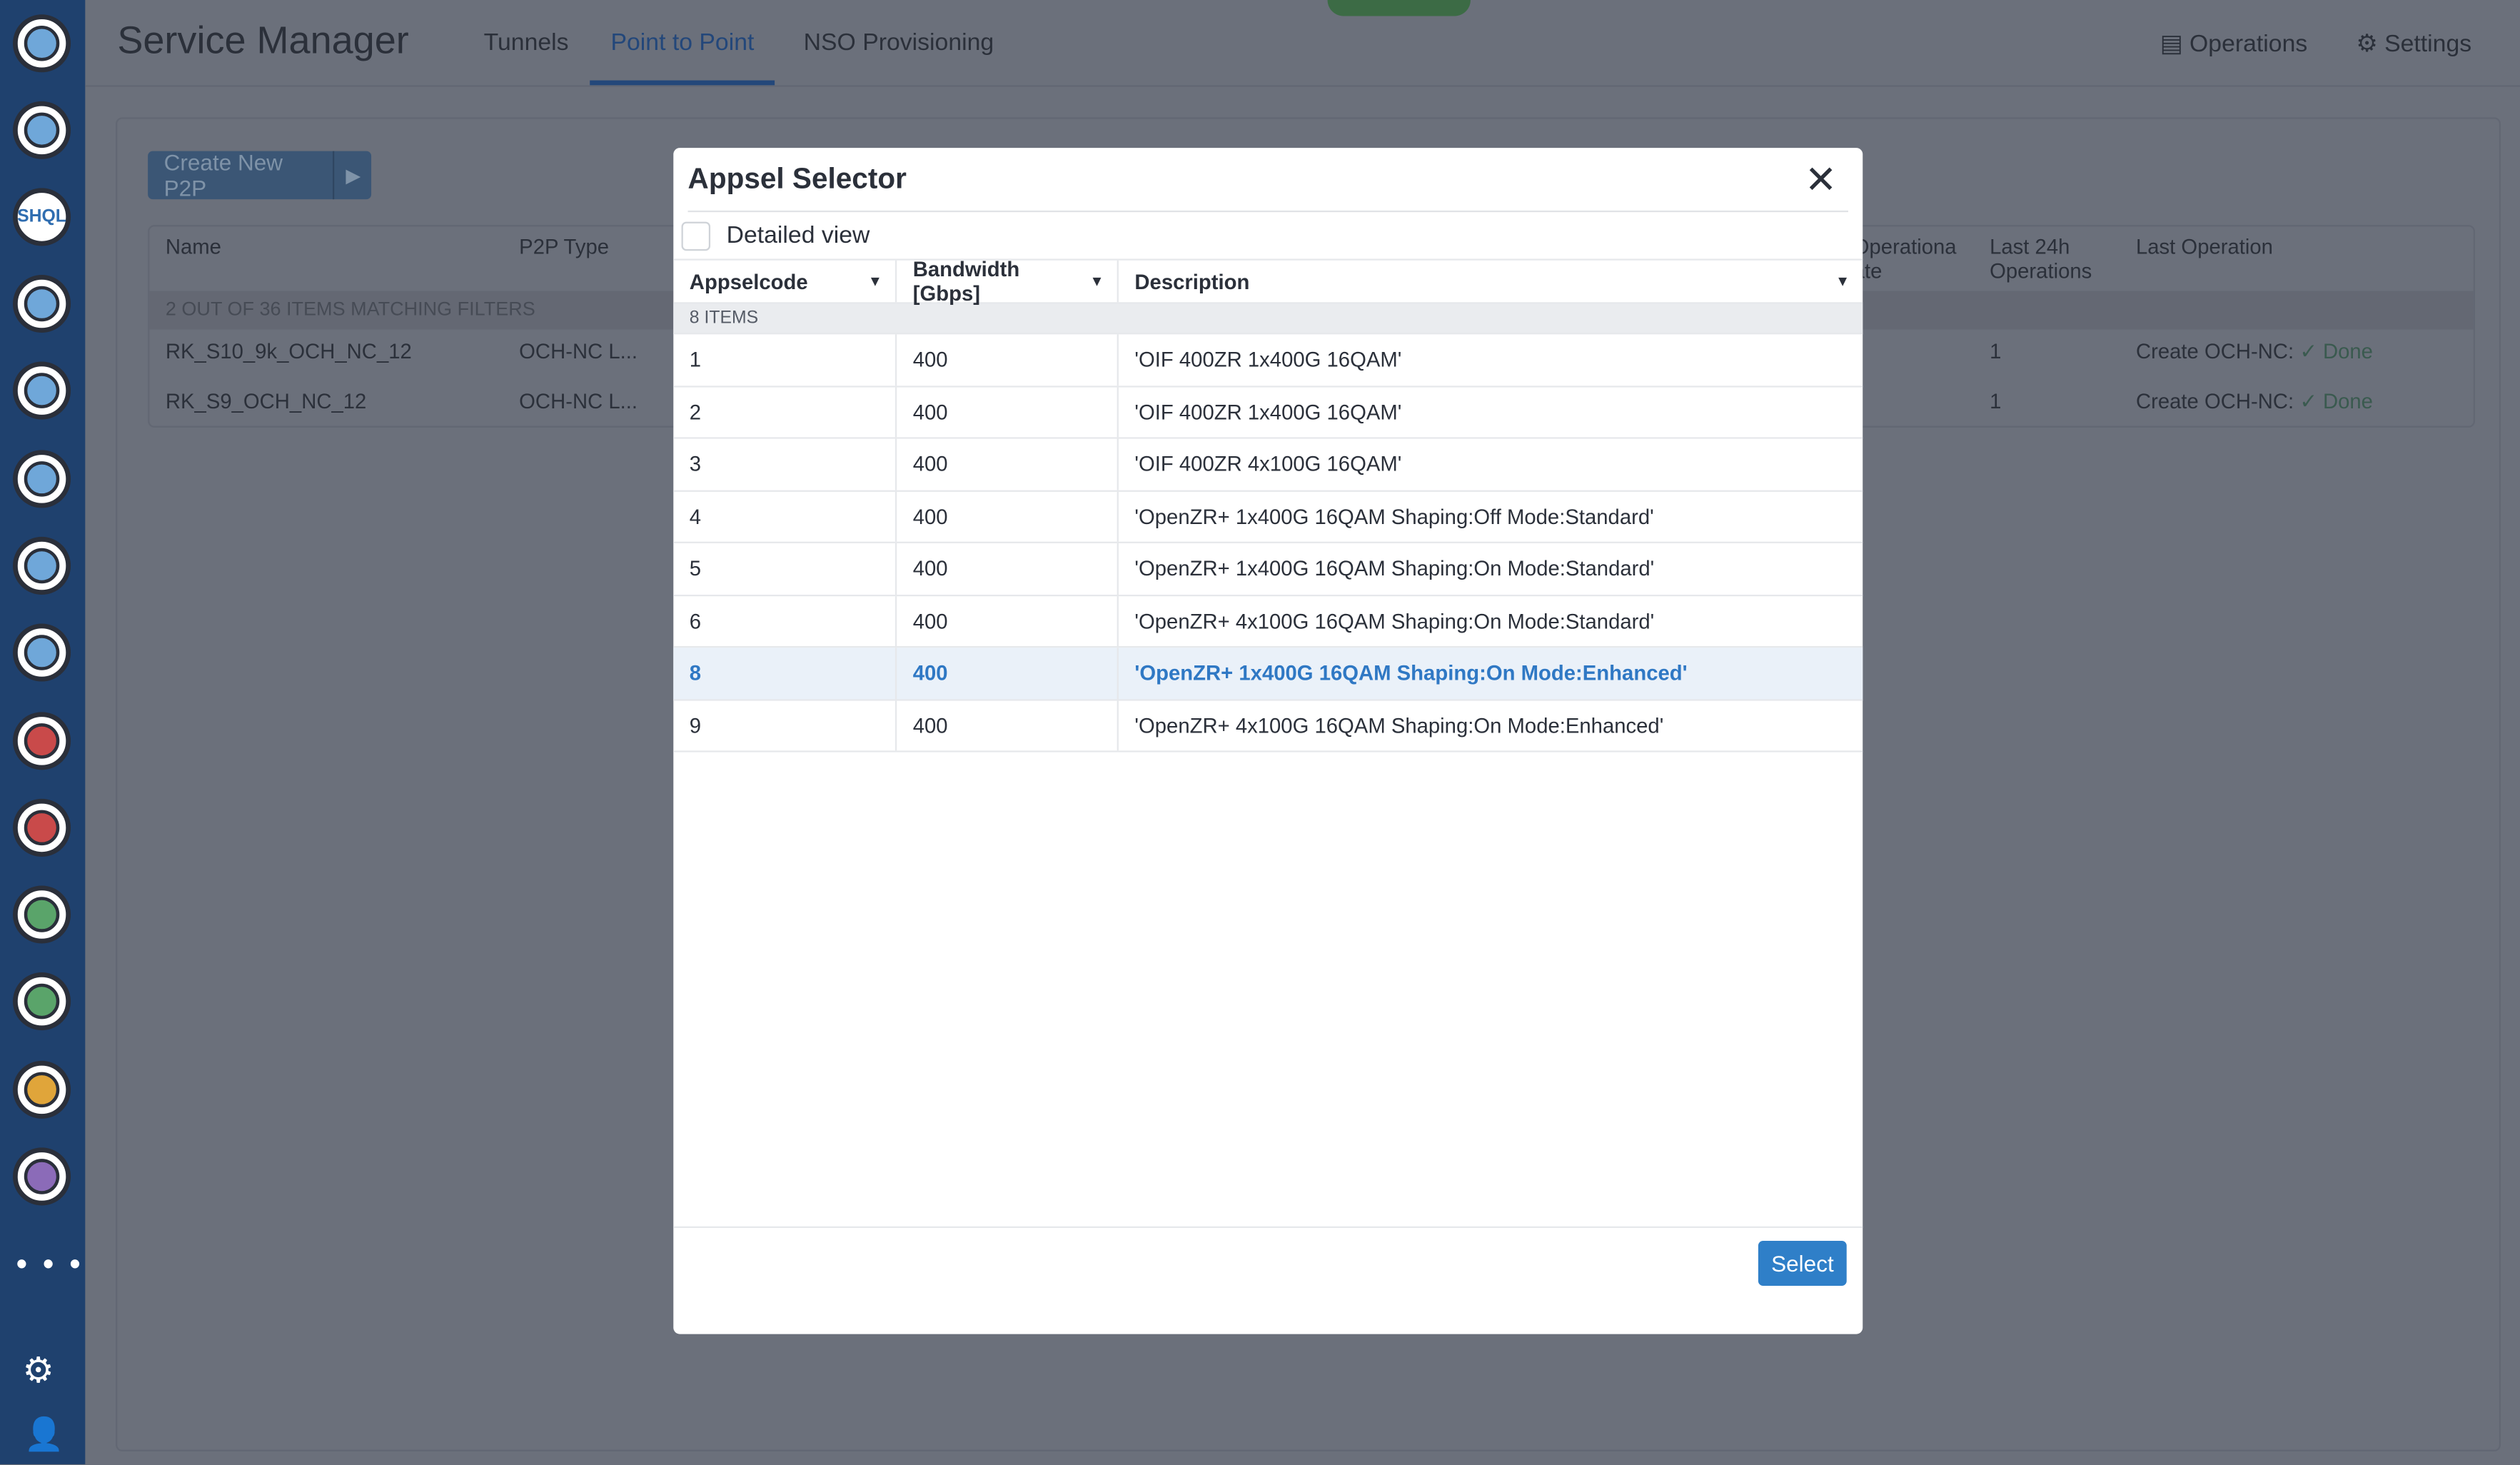  What do you see at coordinates (193, 246) in the screenshot?
I see `column-header-name: Name` at bounding box center [193, 246].